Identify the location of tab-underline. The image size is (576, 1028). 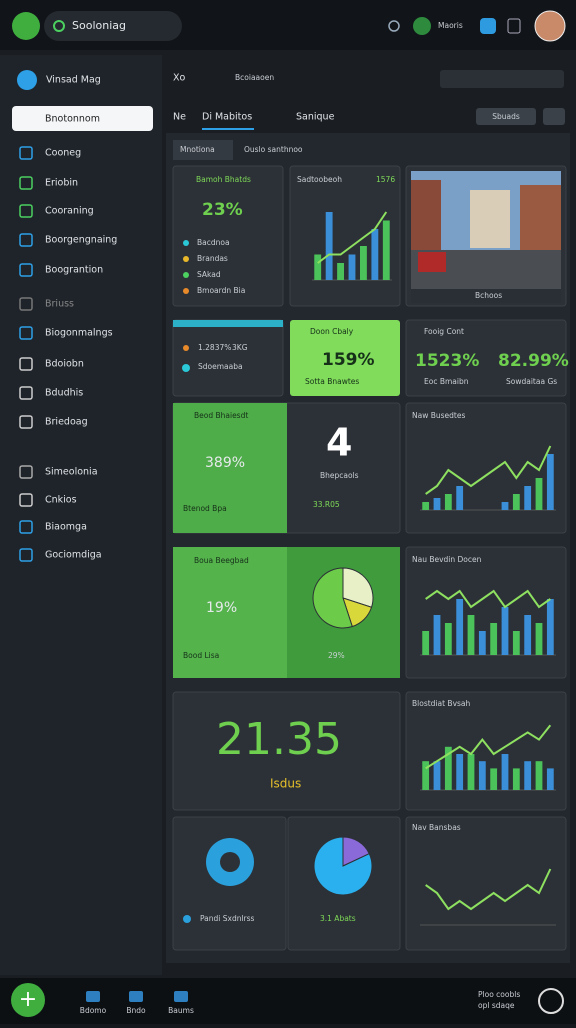
(228, 129).